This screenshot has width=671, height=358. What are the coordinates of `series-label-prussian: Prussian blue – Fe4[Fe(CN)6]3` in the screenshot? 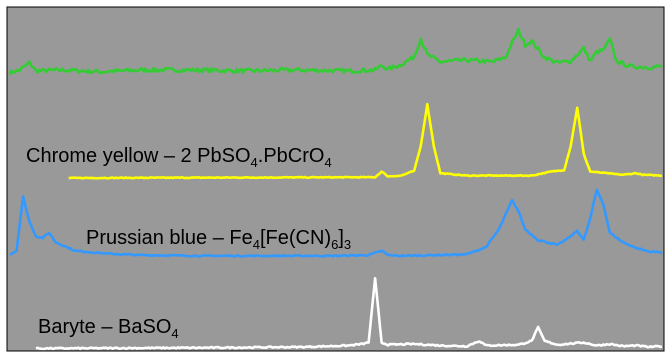 It's located at (219, 239).